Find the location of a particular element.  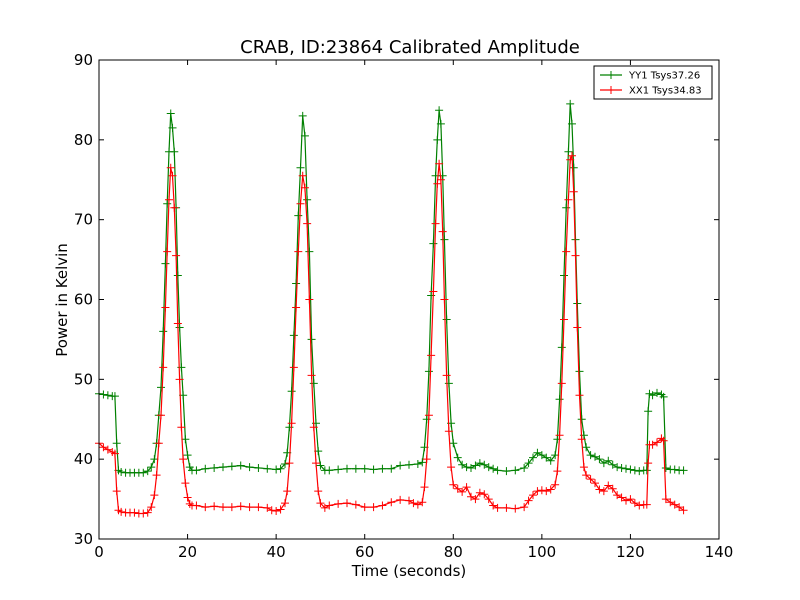

chart-title: CRAB, ID:23864 Calibrated Amplitude is located at coordinates (410, 47).